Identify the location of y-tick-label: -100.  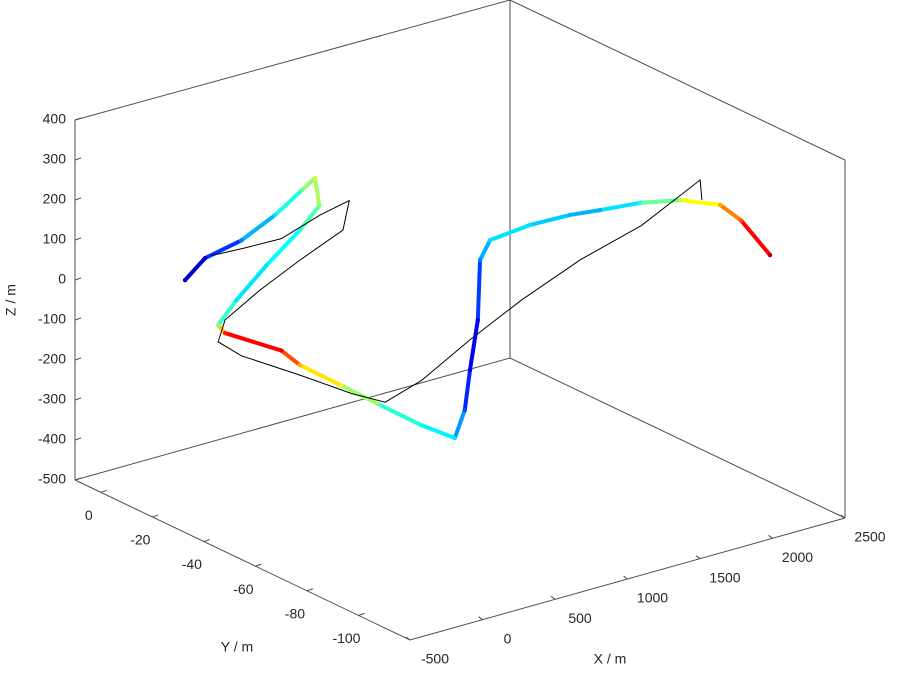
(346, 638).